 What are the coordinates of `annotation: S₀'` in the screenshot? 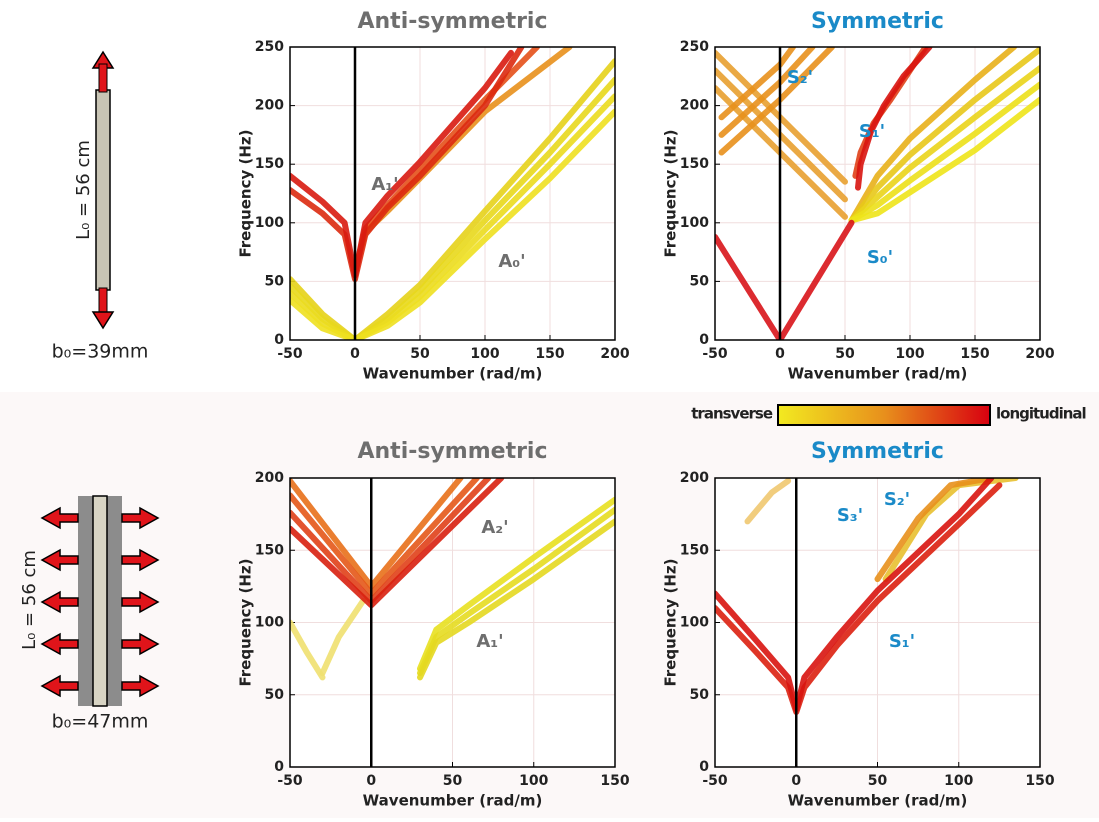 It's located at (880, 257).